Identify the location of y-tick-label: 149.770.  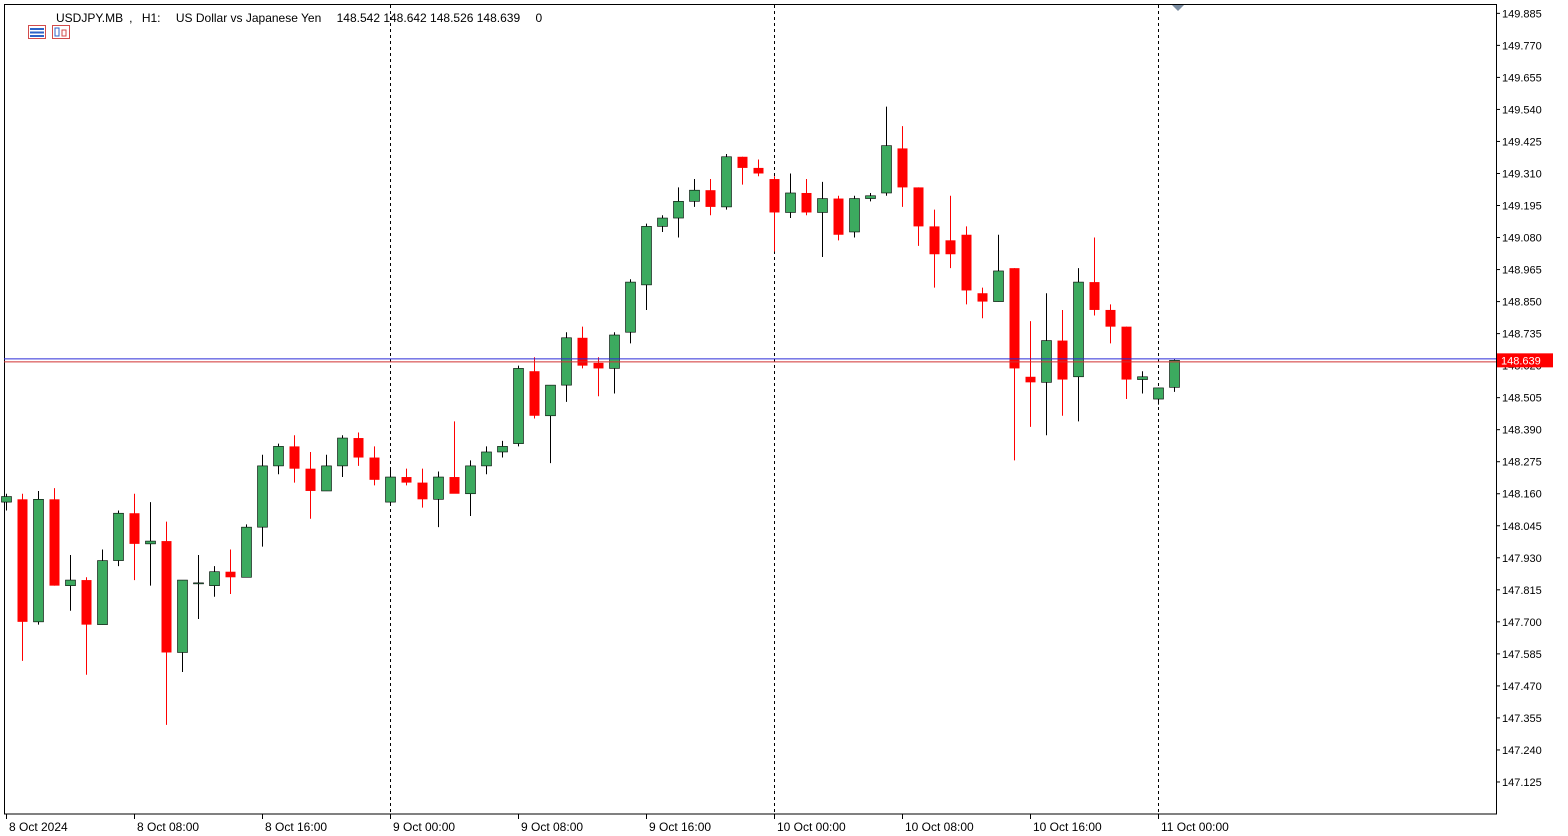
(1522, 46).